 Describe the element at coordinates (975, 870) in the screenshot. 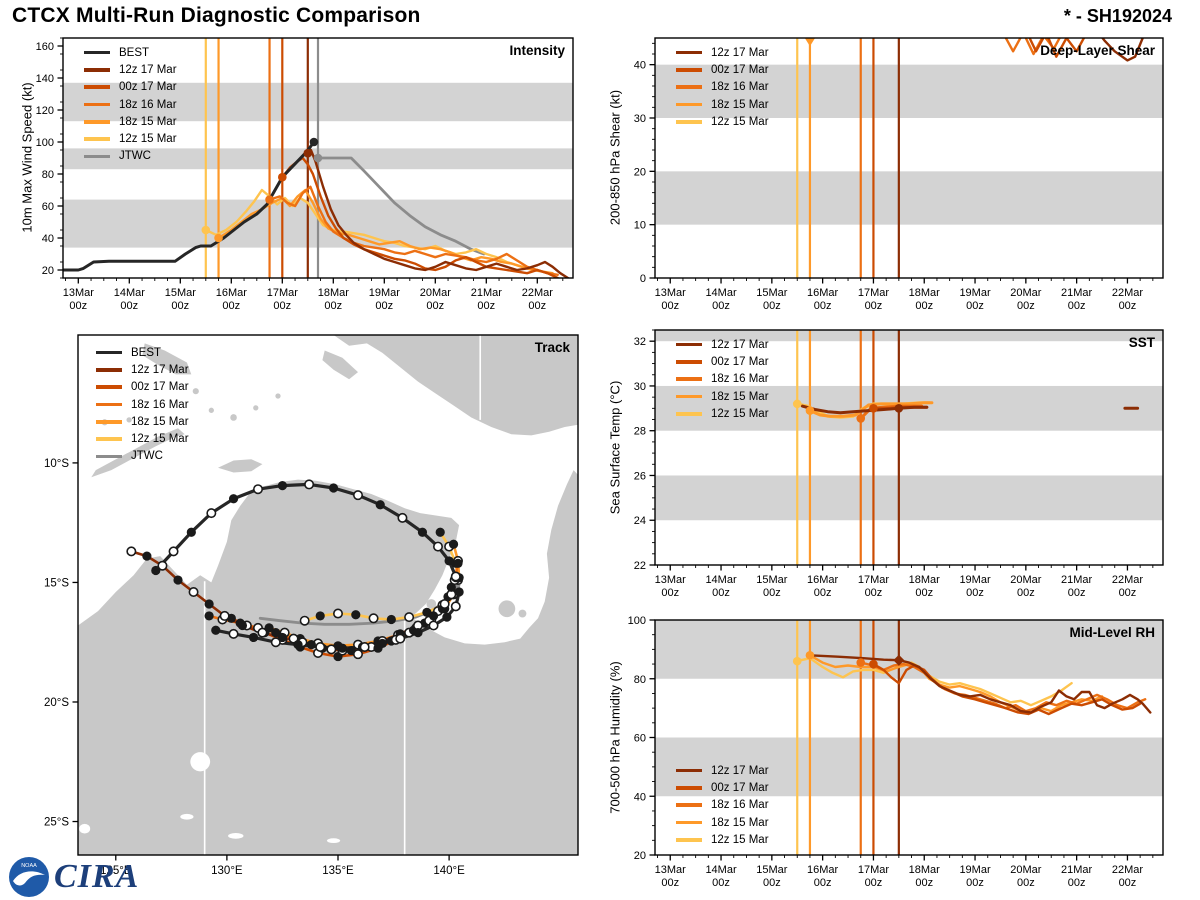

I see `svg-text: 19Mar` at that location.